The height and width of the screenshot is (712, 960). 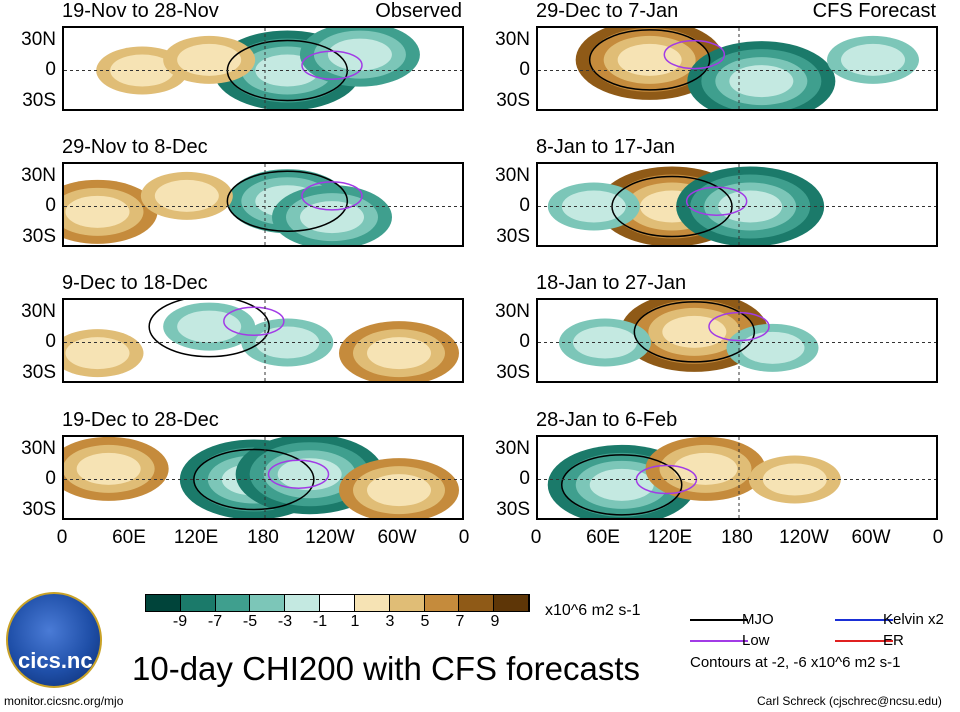 I want to click on colorbar-tick-label: 1, so click(x=355, y=621).